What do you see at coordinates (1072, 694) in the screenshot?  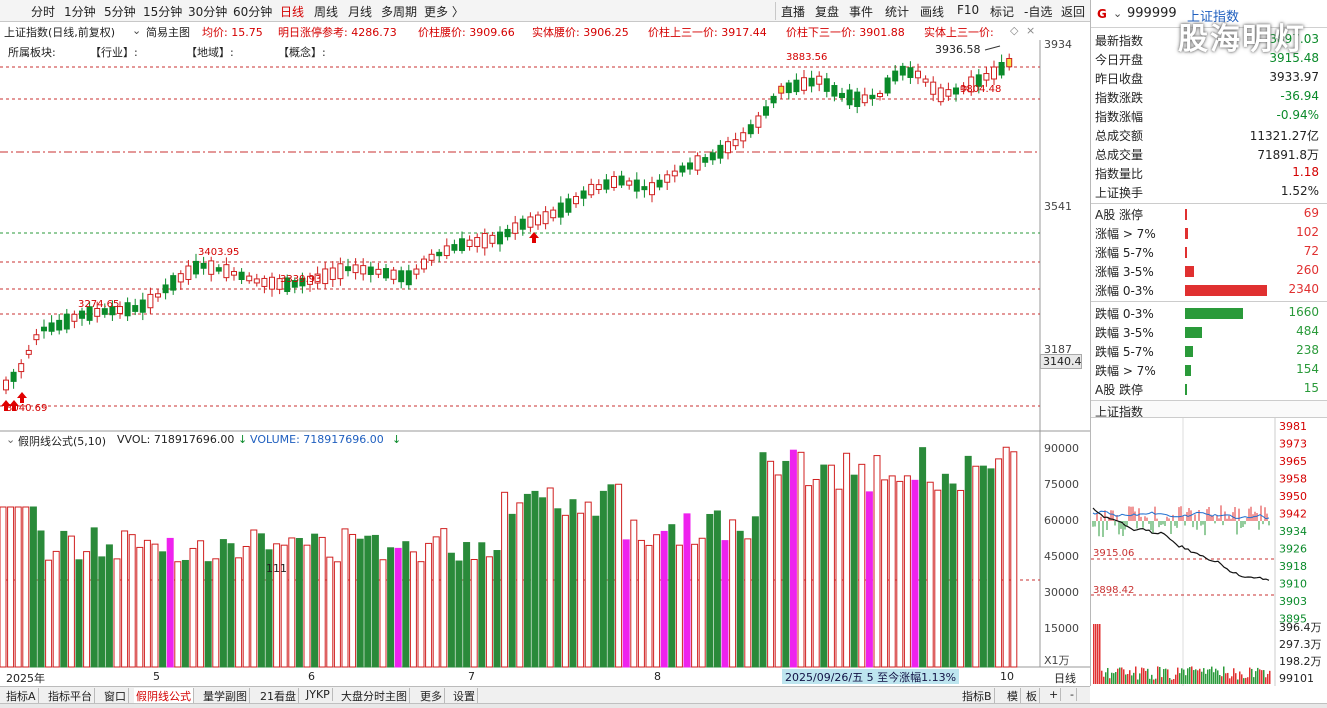 I see `zoom-out-button: -` at bounding box center [1072, 694].